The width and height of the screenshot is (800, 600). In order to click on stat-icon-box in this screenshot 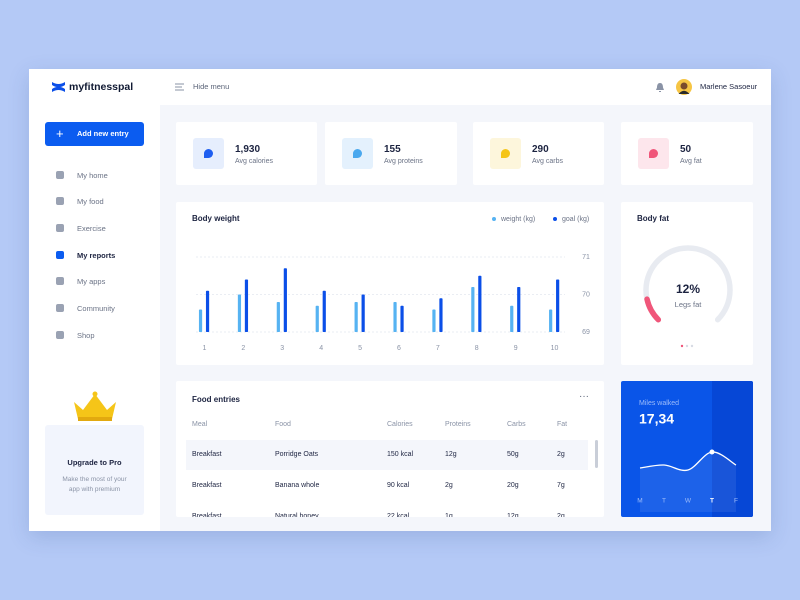, I will do `click(505, 153)`.